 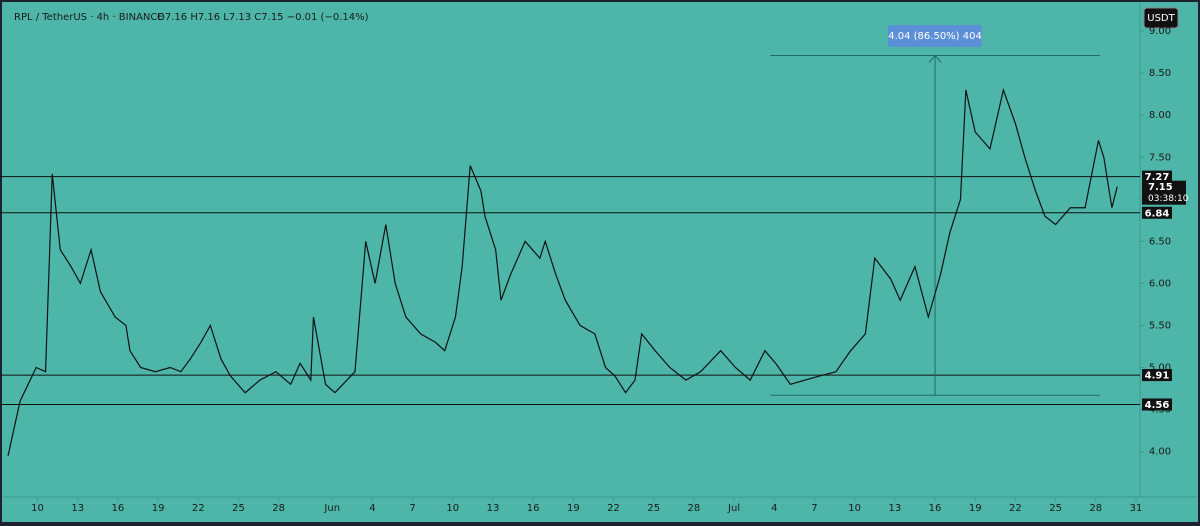 What do you see at coordinates (733, 508) in the screenshot?
I see `x-tick-label: Jul` at bounding box center [733, 508].